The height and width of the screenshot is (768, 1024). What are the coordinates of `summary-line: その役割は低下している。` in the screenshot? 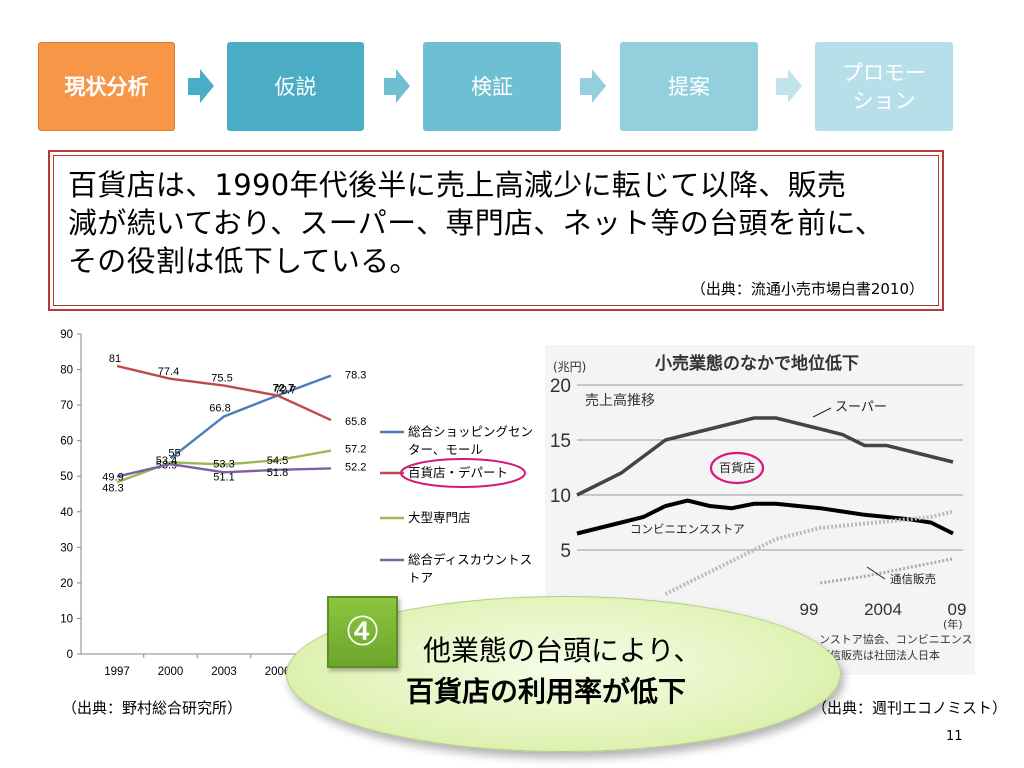 It's located at (243, 261).